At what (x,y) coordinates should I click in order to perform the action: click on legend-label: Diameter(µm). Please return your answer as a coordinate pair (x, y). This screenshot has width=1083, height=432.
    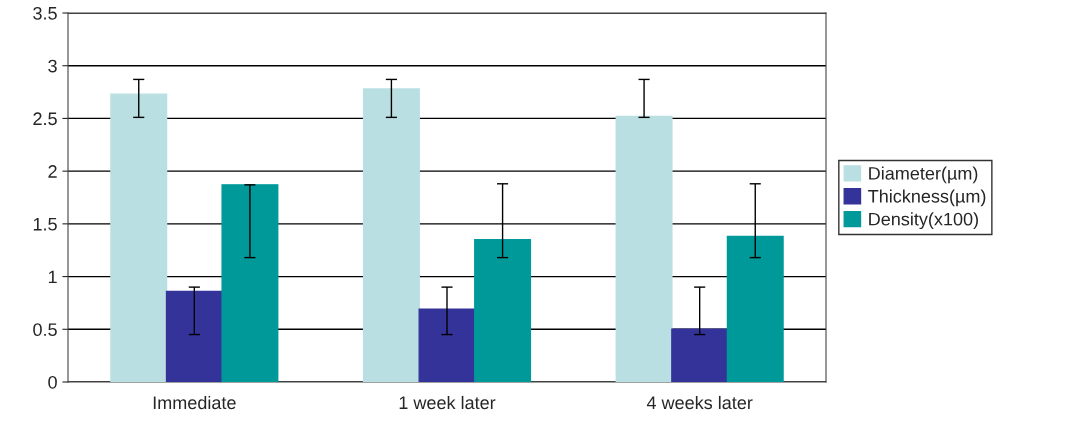
    Looking at the image, I should click on (923, 175).